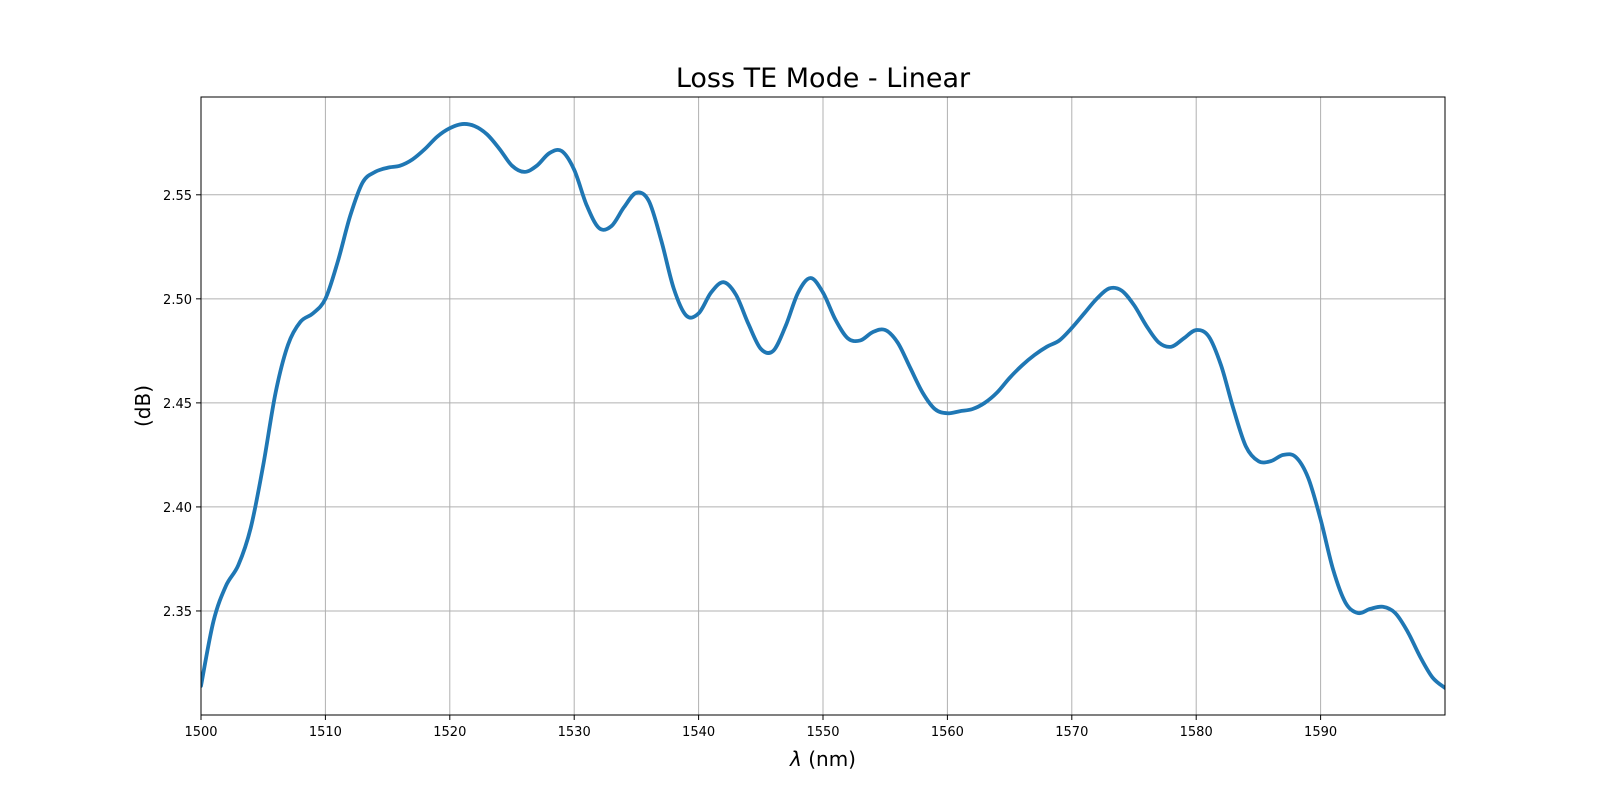 The image size is (1600, 800). Describe the element at coordinates (1071, 732) in the screenshot. I see `x-tick-label: 1570` at that location.